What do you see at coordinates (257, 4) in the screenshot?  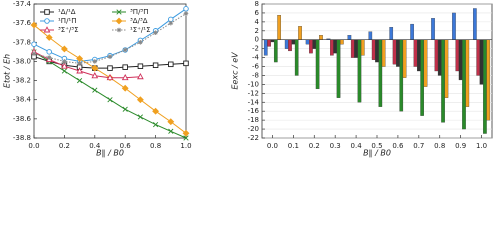 I see `y-tick-label: 8` at bounding box center [257, 4].